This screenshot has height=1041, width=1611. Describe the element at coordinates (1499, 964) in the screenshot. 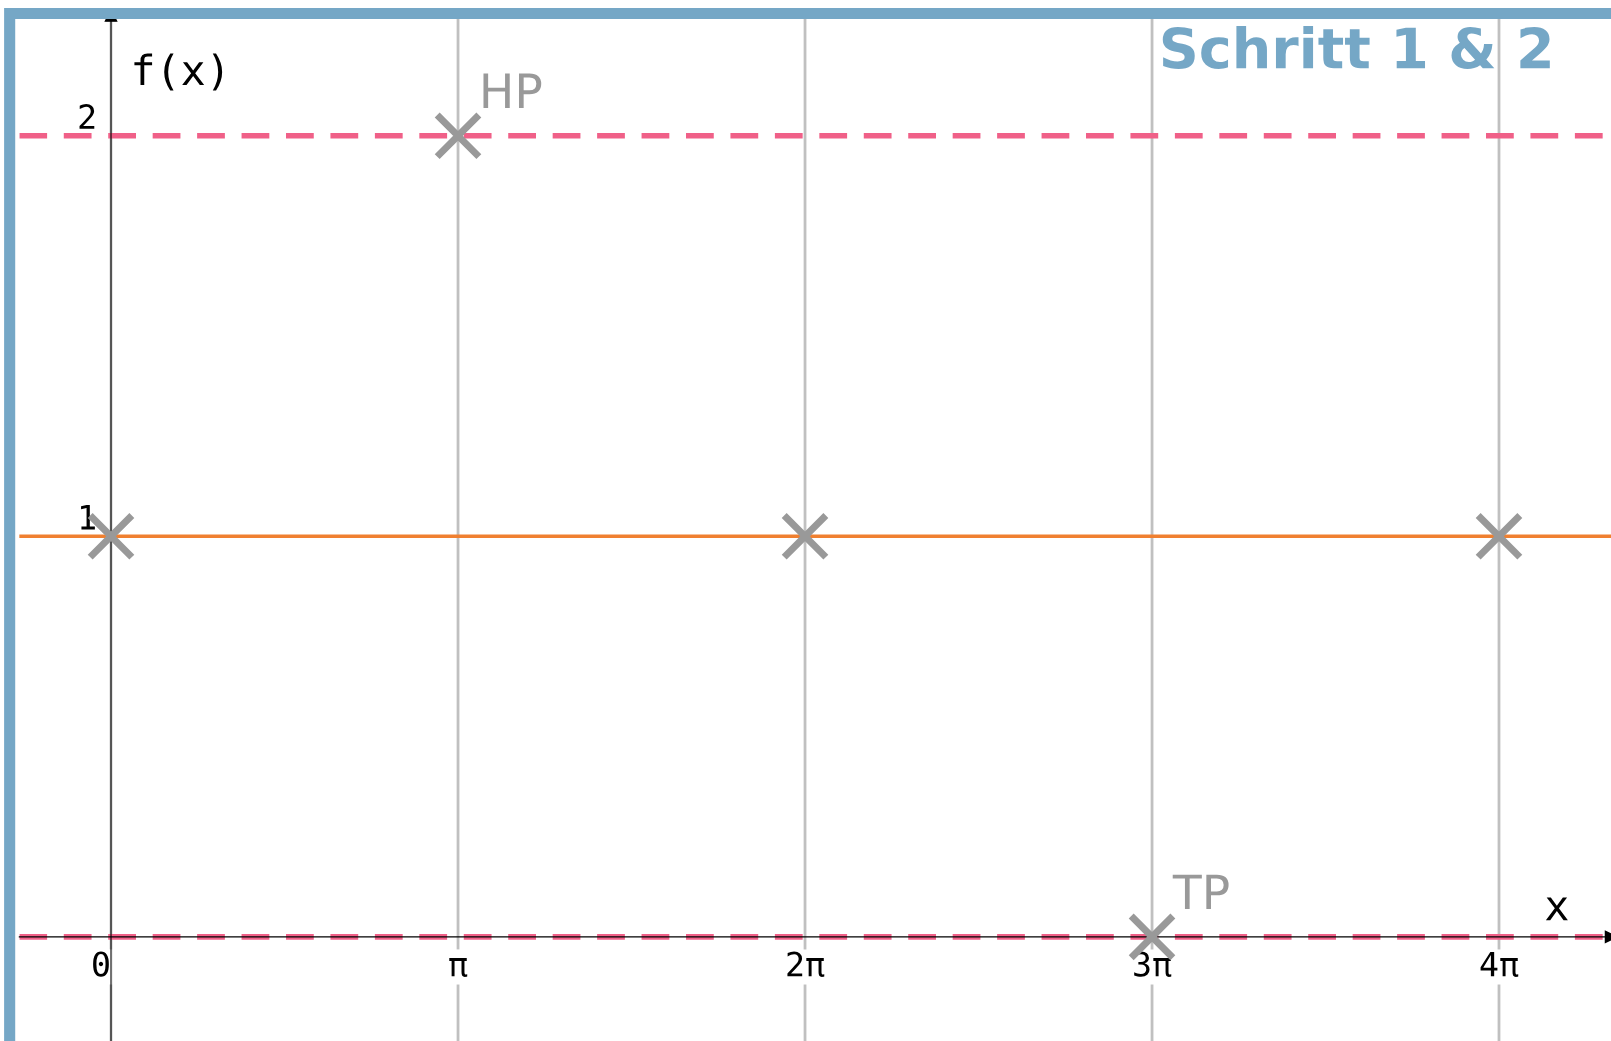

I see `x-tick-label: 4π` at that location.